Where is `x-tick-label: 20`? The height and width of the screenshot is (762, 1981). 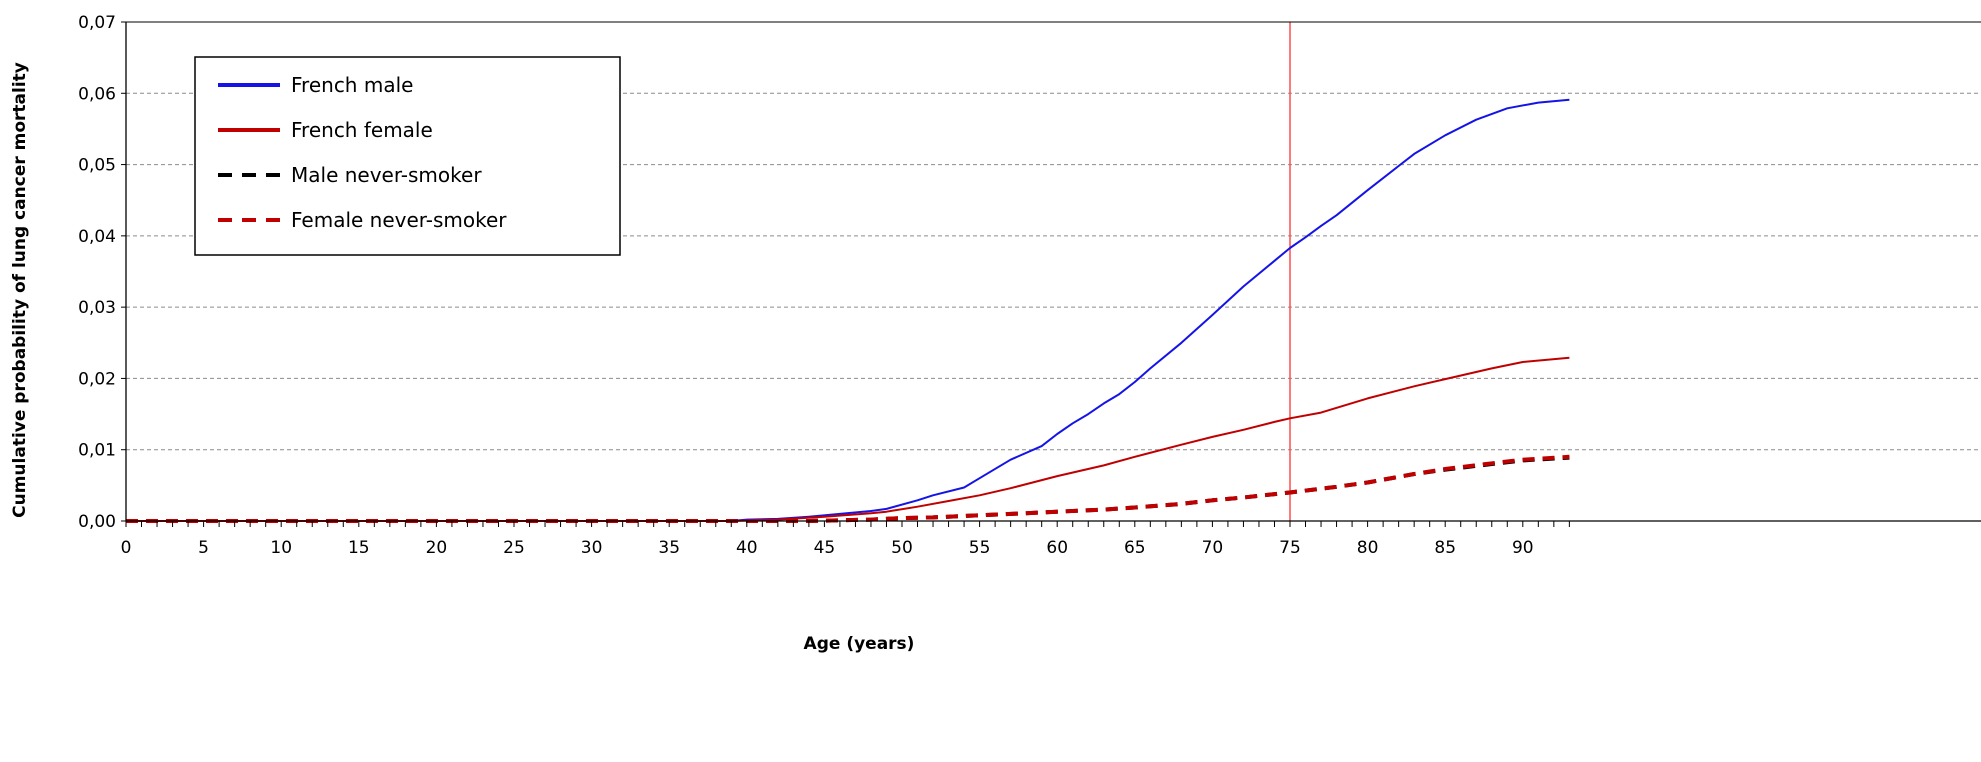 x-tick-label: 20 is located at coordinates (437, 548).